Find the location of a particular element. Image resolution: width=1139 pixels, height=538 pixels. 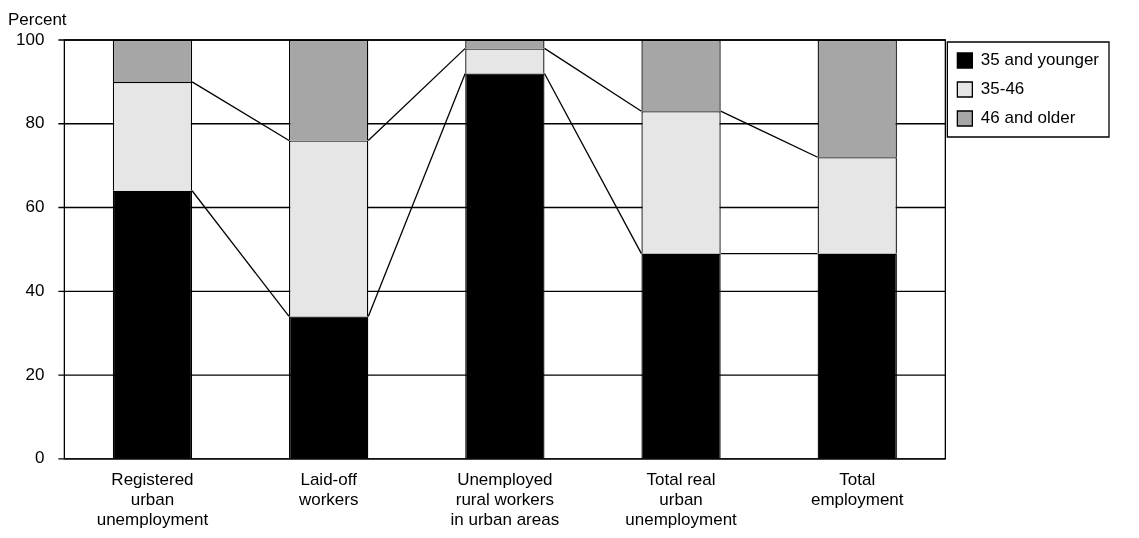

x-tick-label: Unemployed rural workers in urban areas is located at coordinates (505, 499).